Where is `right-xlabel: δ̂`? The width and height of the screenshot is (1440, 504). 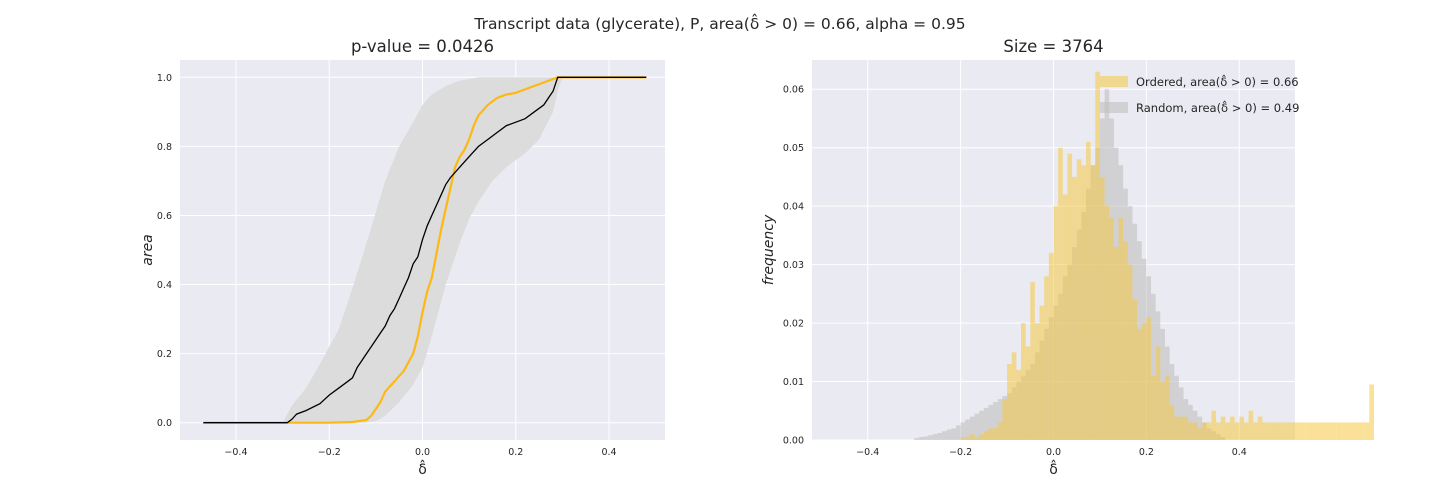 right-xlabel: δ̂ is located at coordinates (1053, 468).